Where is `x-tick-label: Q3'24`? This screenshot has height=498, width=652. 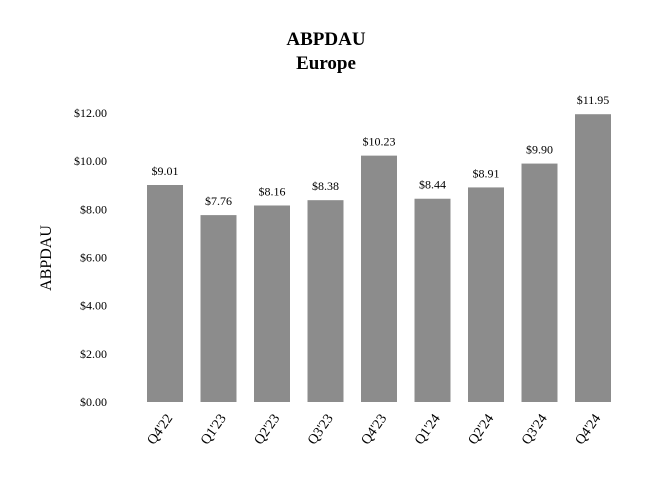
x-tick-label: Q3'24 is located at coordinates (535, 430).